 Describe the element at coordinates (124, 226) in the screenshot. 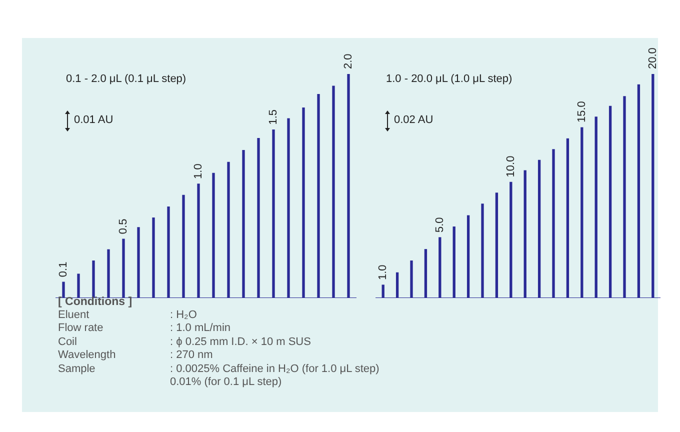

I see `x-tick-label: 0.5` at that location.